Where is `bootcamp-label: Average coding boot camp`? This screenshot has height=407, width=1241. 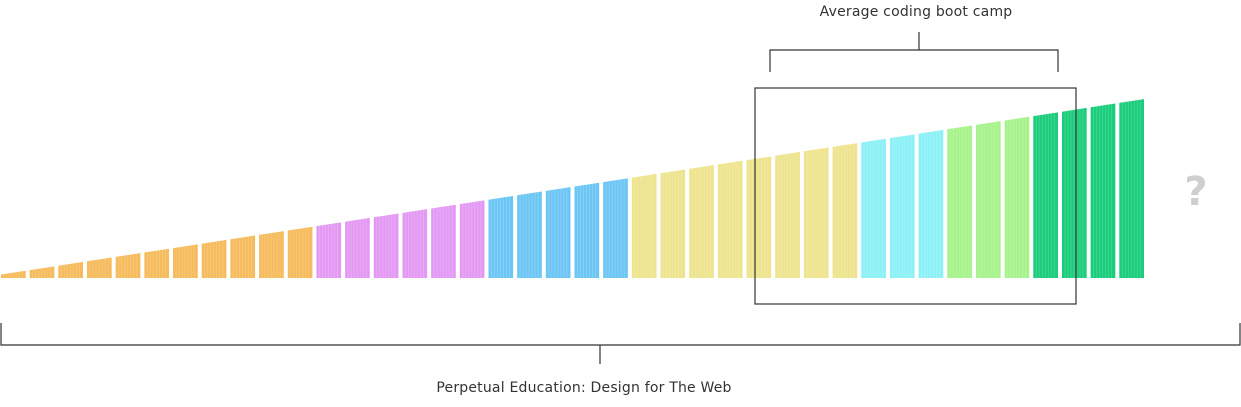
bootcamp-label: Average coding boot camp is located at coordinates (916, 12).